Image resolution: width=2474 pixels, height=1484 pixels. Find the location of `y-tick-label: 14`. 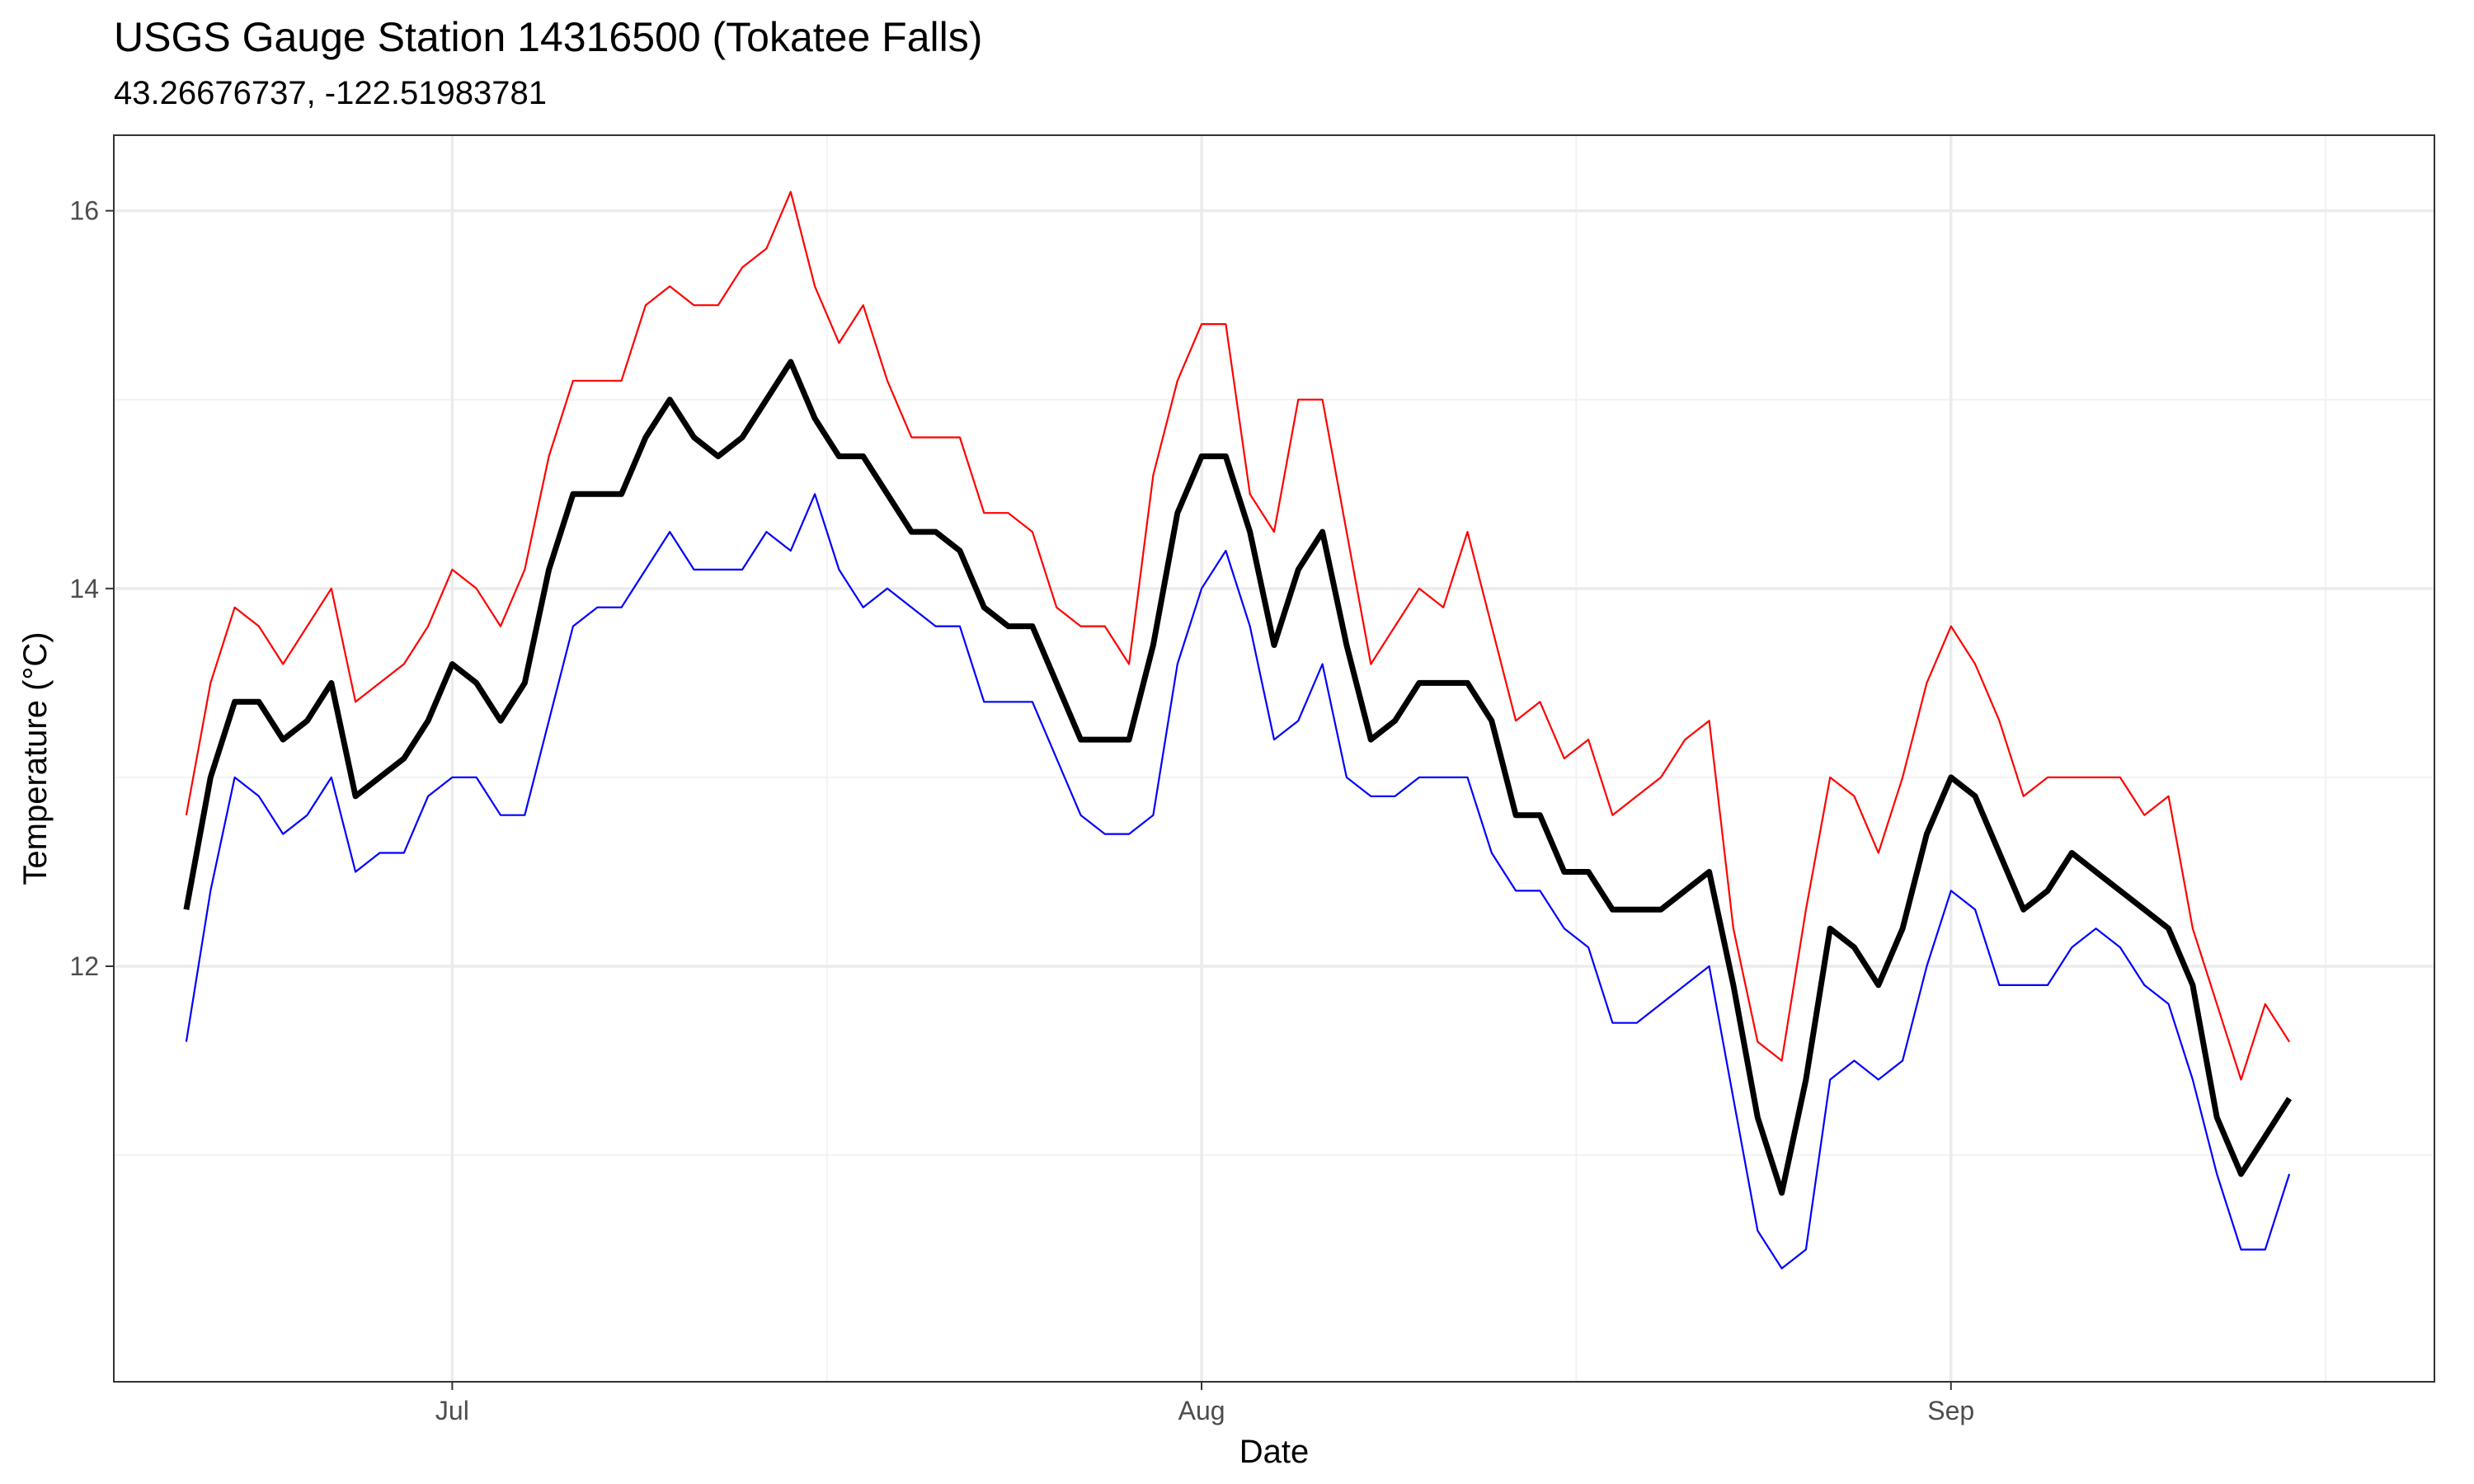

y-tick-label: 14 is located at coordinates (84, 588).